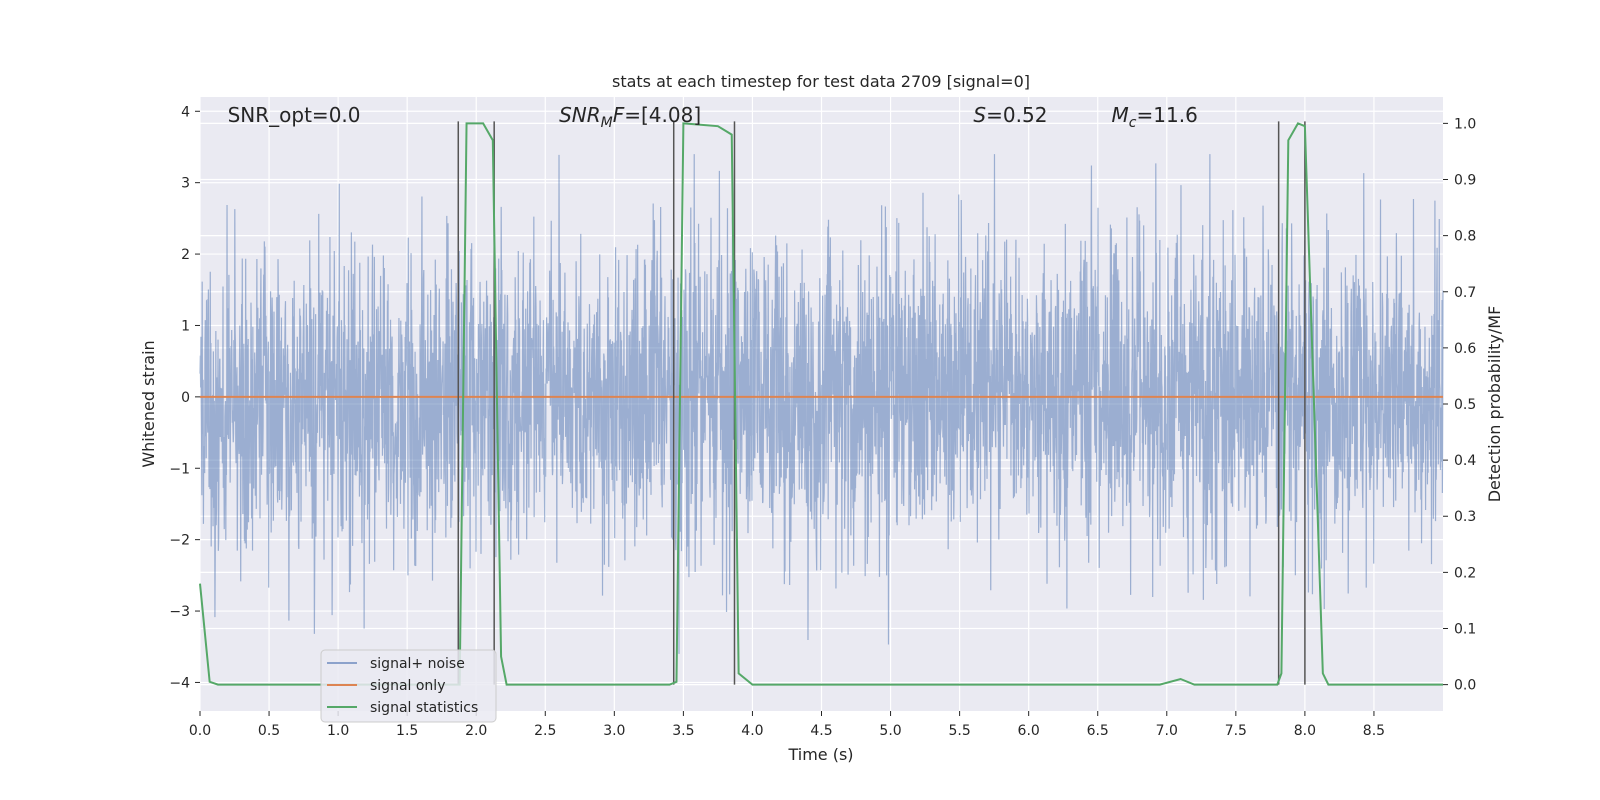 This screenshot has height=800, width=1600. I want to click on x-tick-label-5: 2.5, so click(545, 731).